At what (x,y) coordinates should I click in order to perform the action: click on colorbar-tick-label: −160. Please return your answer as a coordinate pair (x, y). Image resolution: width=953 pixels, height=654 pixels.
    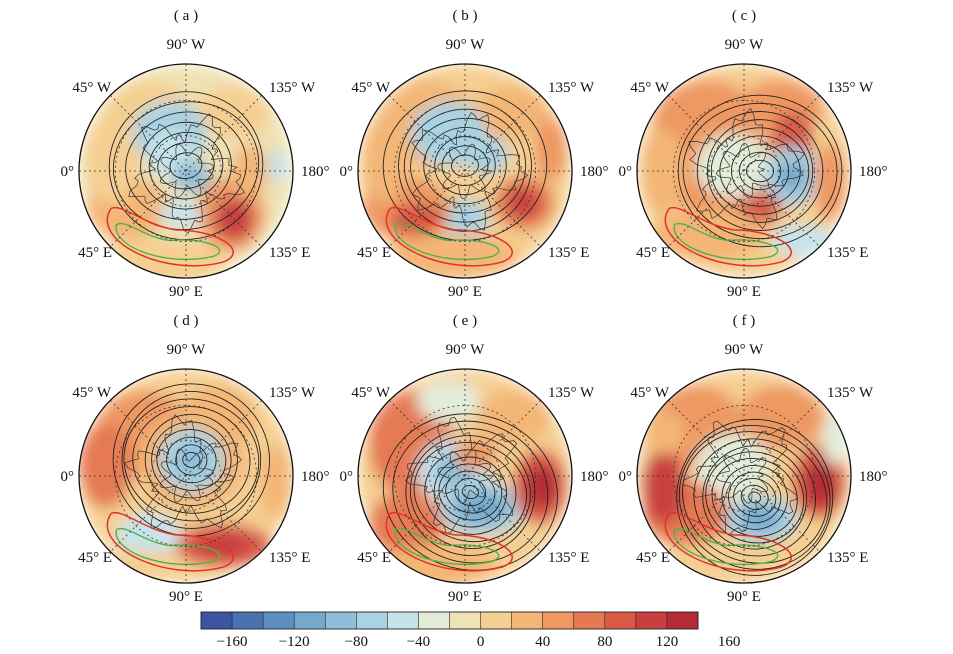
    Looking at the image, I should click on (232, 642).